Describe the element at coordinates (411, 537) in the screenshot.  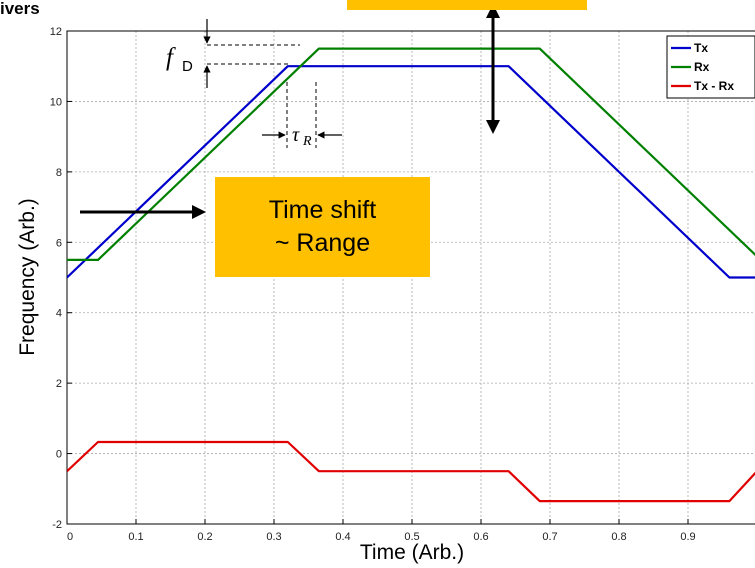
I see `x-tick-label: 0.5` at that location.